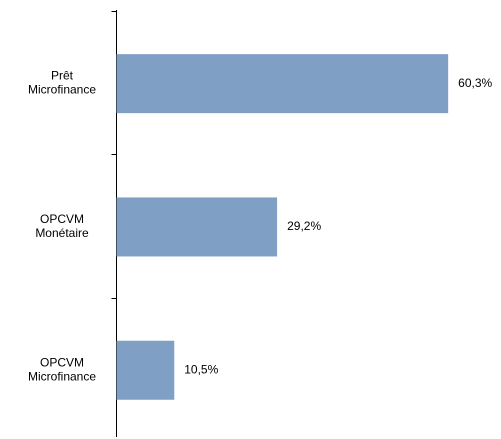 Image resolution: width=501 pixels, height=439 pixels. Describe the element at coordinates (62, 369) in the screenshot. I see `category-label: OPCVM Microfinance` at that location.